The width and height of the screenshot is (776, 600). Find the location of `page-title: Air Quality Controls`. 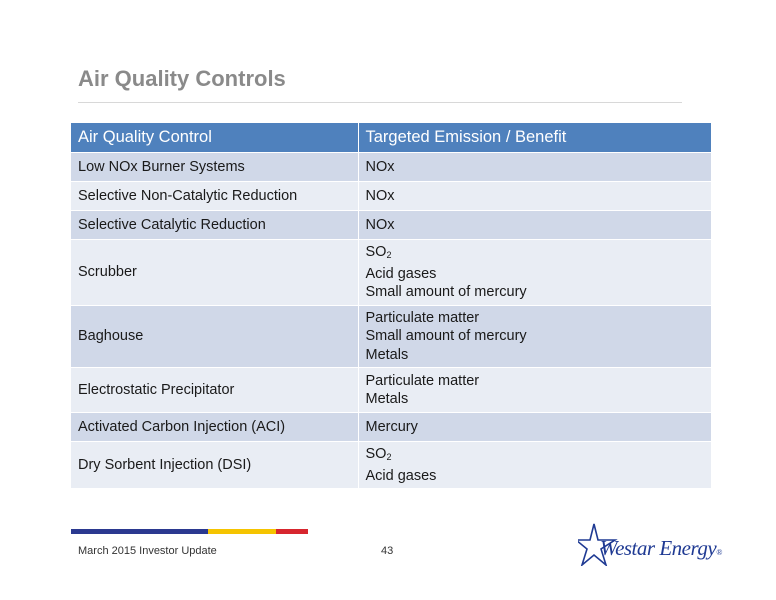

page-title: Air Quality Controls is located at coordinates (182, 78).